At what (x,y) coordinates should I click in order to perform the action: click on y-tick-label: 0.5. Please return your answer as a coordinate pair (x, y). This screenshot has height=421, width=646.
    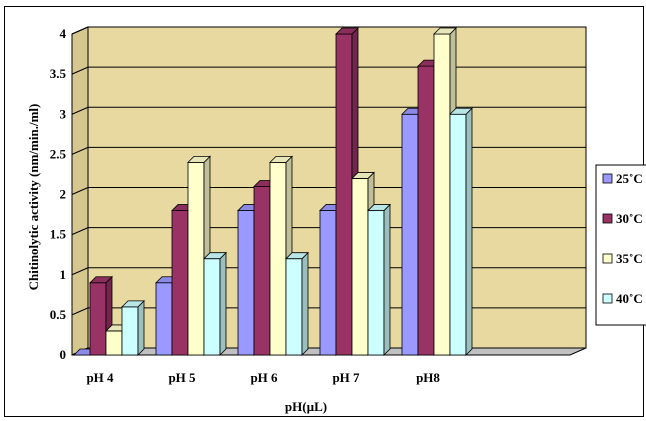
    Looking at the image, I should click on (58, 314).